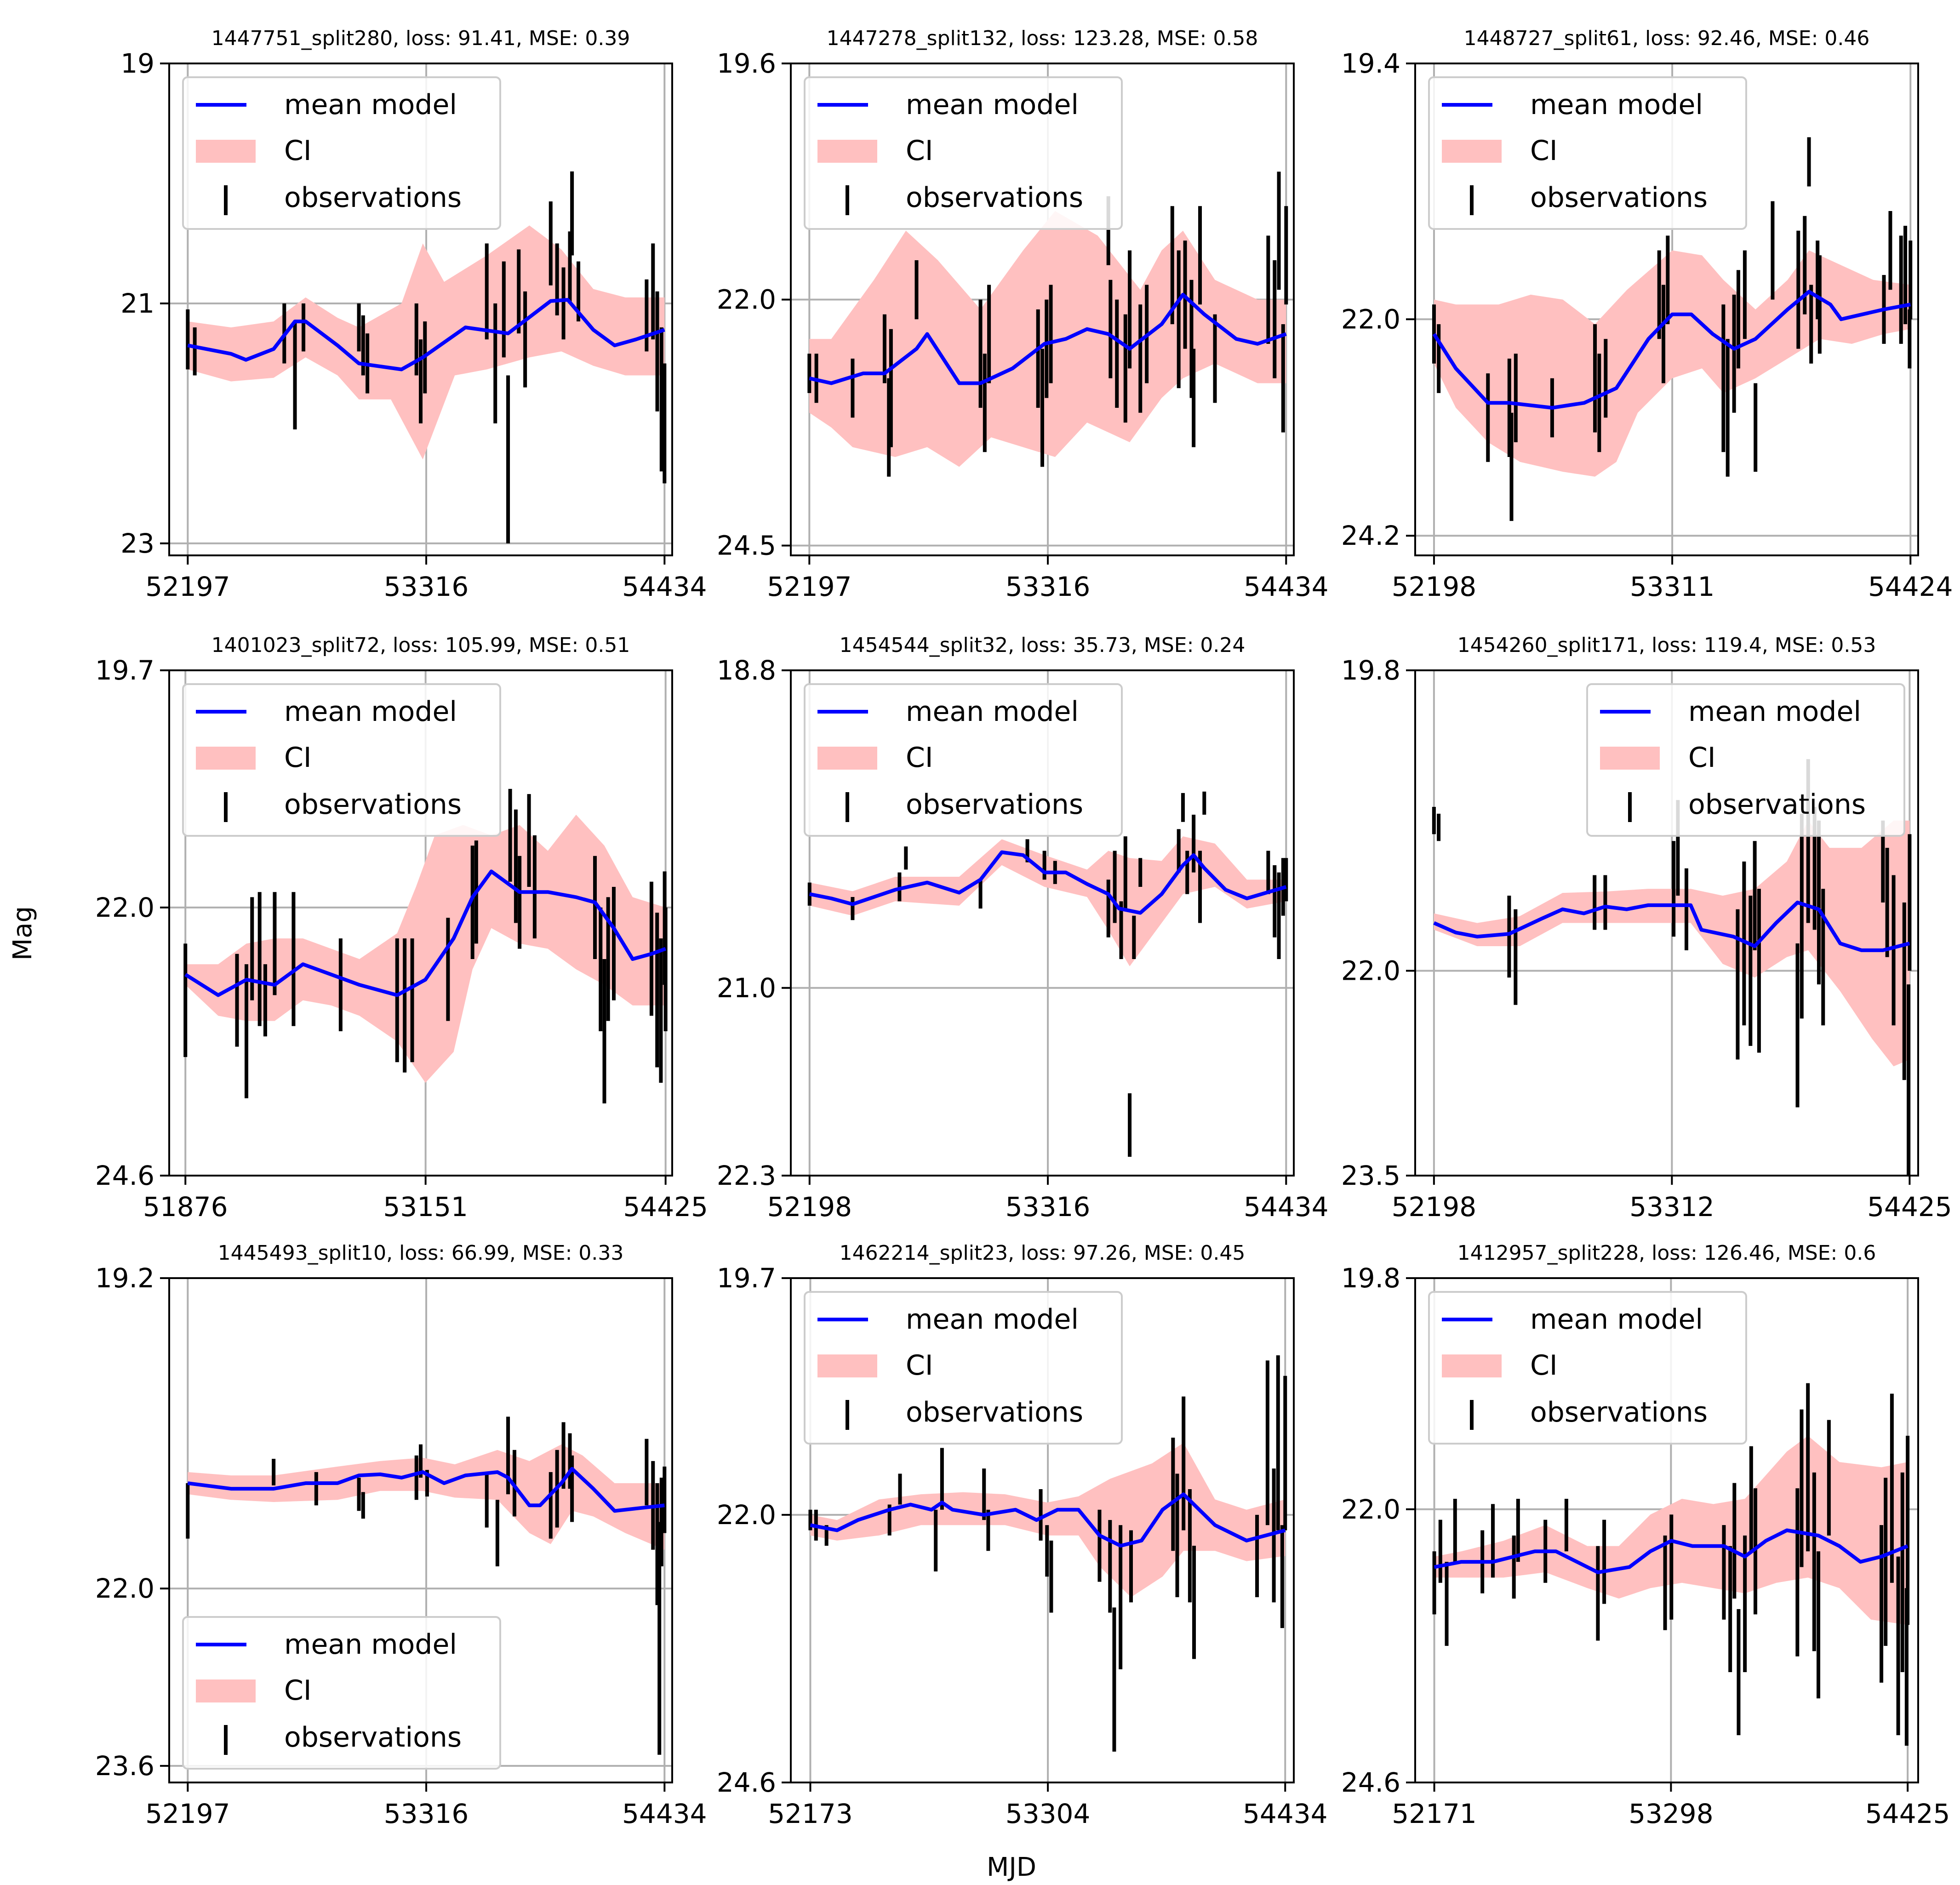 This screenshot has width=1960, height=1885. What do you see at coordinates (1666, 1253) in the screenshot?
I see `subplot-title: 1412957_split228, loss: 126.46, MSE: 0.6` at bounding box center [1666, 1253].